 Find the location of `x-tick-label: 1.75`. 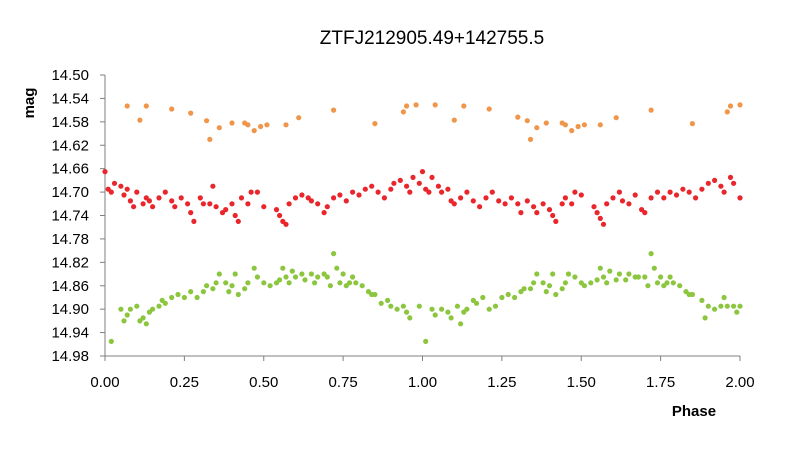

x-tick-label: 1.75 is located at coordinates (660, 382).